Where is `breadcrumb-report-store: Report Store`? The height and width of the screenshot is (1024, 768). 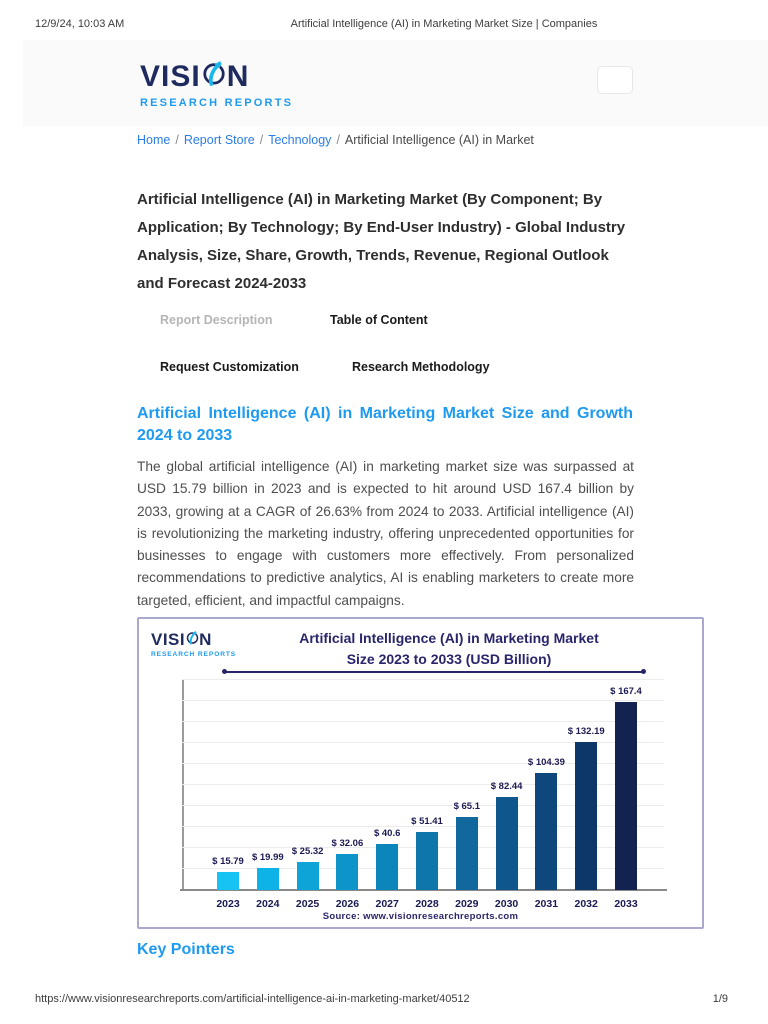
breadcrumb-report-store: Report Store is located at coordinates (219, 140).